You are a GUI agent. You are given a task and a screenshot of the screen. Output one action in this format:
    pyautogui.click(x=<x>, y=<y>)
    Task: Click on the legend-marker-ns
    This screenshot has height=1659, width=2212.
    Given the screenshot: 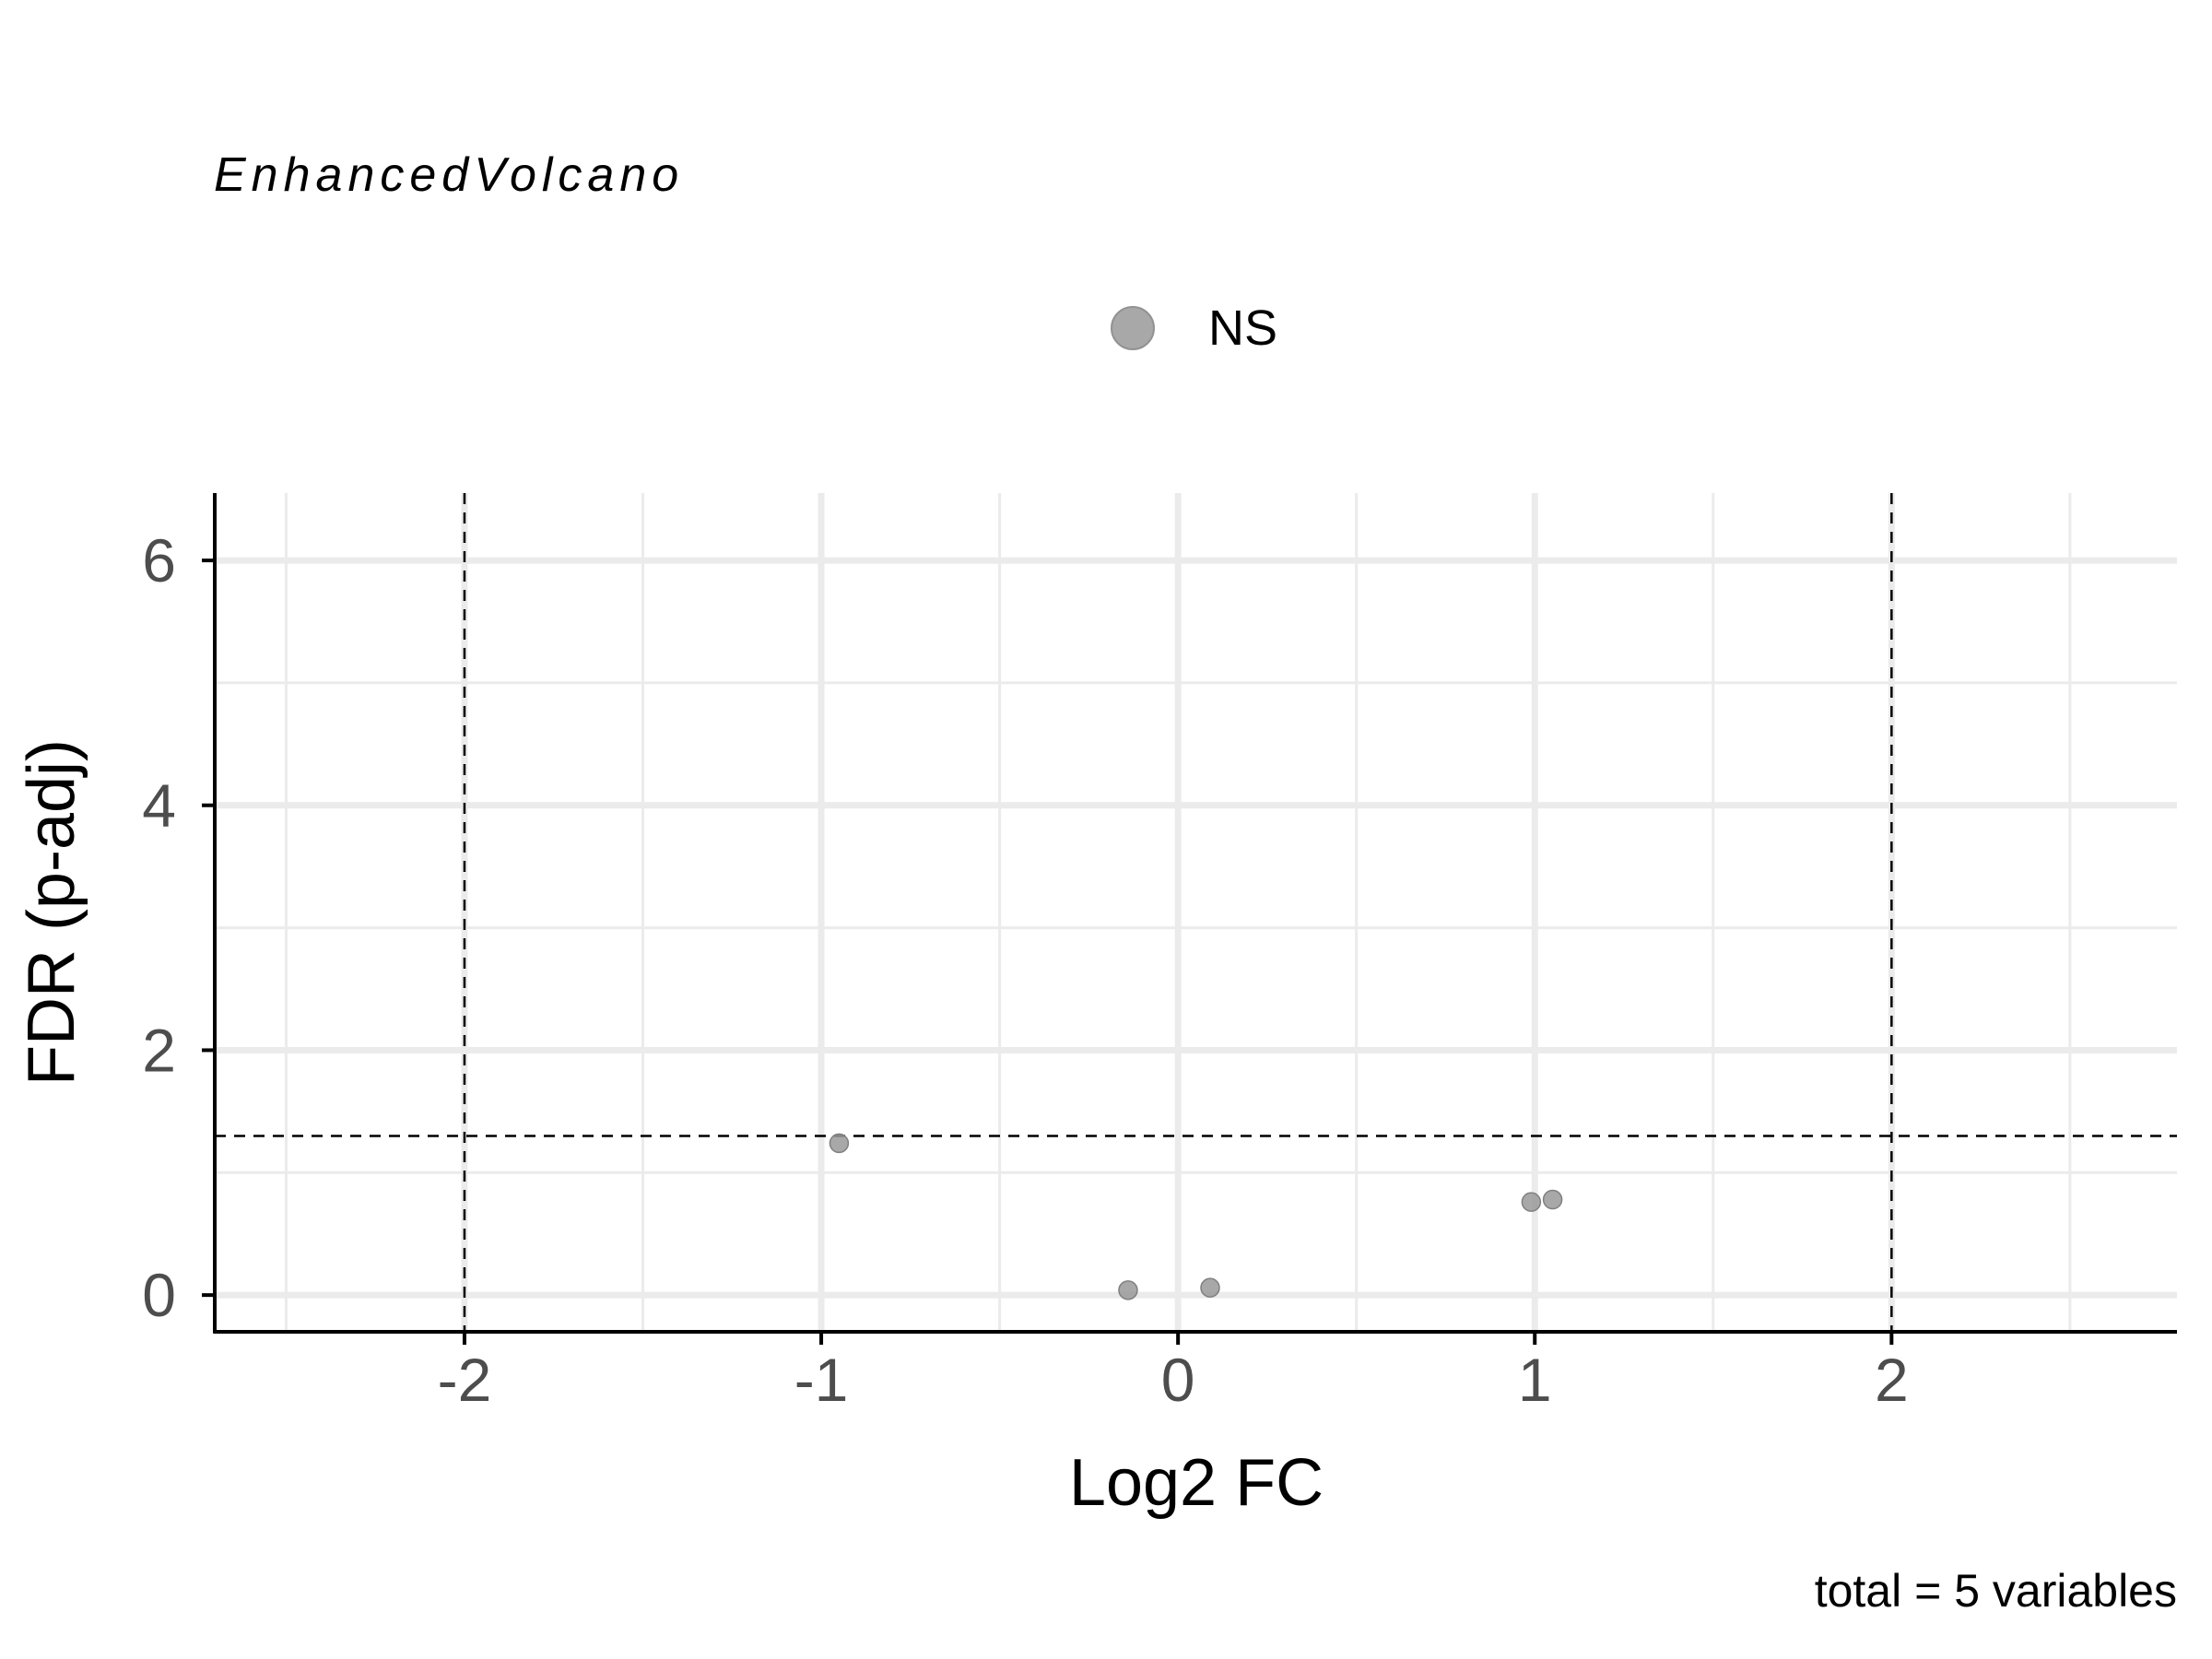 What is the action you would take?
    pyautogui.click(x=1133, y=328)
    